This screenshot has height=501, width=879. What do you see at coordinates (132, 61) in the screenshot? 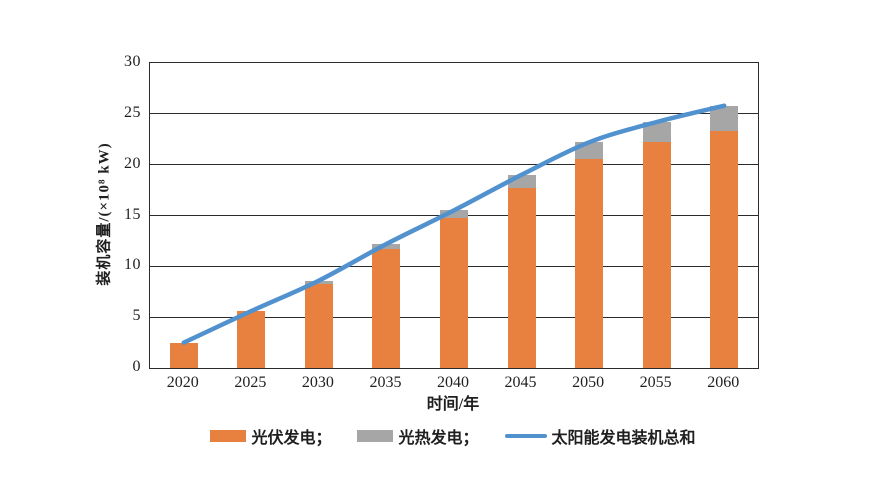
I see `y-tick-label: 30` at bounding box center [132, 61].